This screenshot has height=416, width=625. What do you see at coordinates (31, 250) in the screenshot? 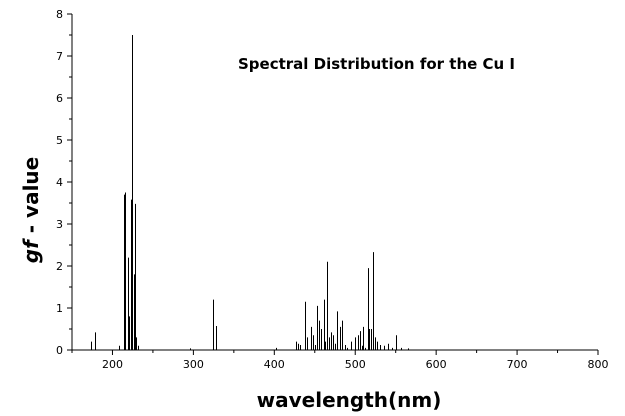
I see `y-axis-label-italic: gf` at bounding box center [31, 250].